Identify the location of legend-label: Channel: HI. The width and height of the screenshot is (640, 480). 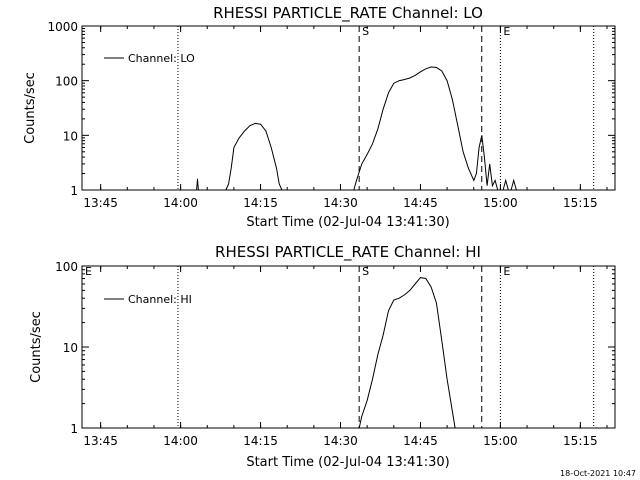
(160, 299).